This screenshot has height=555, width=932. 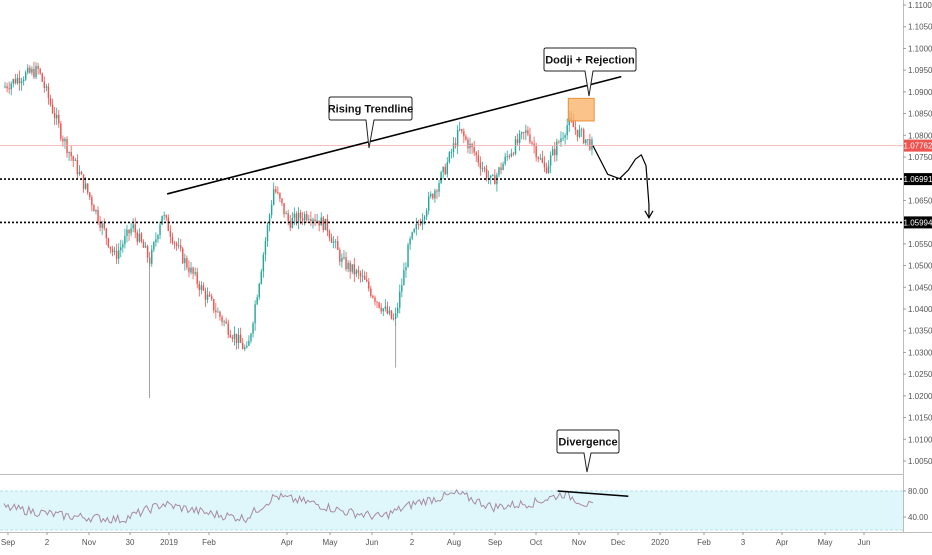 What do you see at coordinates (581, 109) in the screenshot?
I see `rejection-zone` at bounding box center [581, 109].